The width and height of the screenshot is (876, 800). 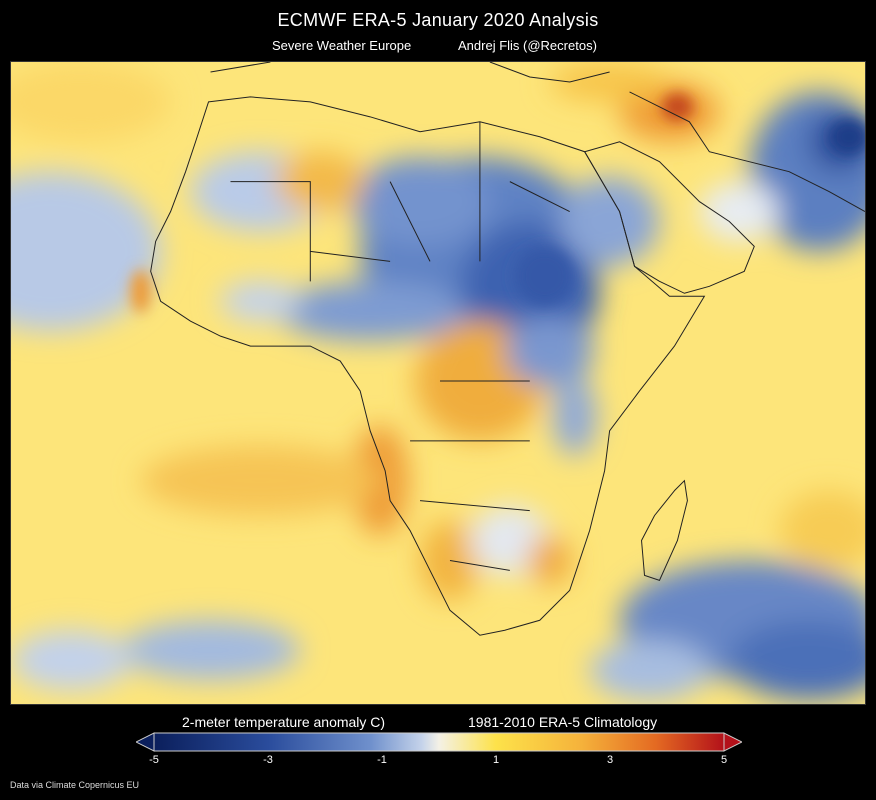 I want to click on anomaly-cool-south-atlantic, so click(x=210, y=650).